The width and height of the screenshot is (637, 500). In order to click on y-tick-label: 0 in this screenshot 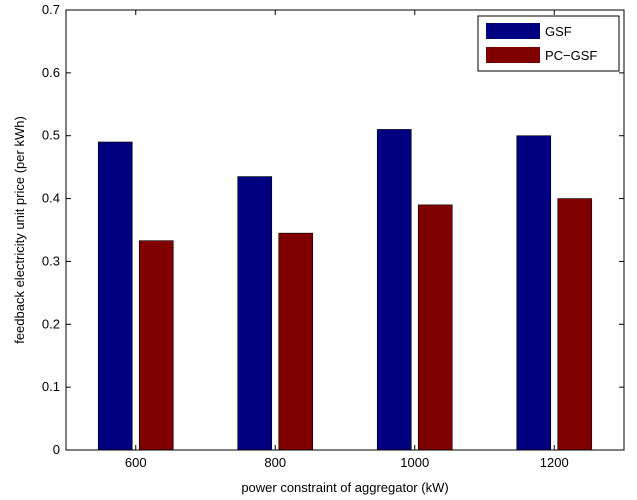, I will do `click(56, 449)`.